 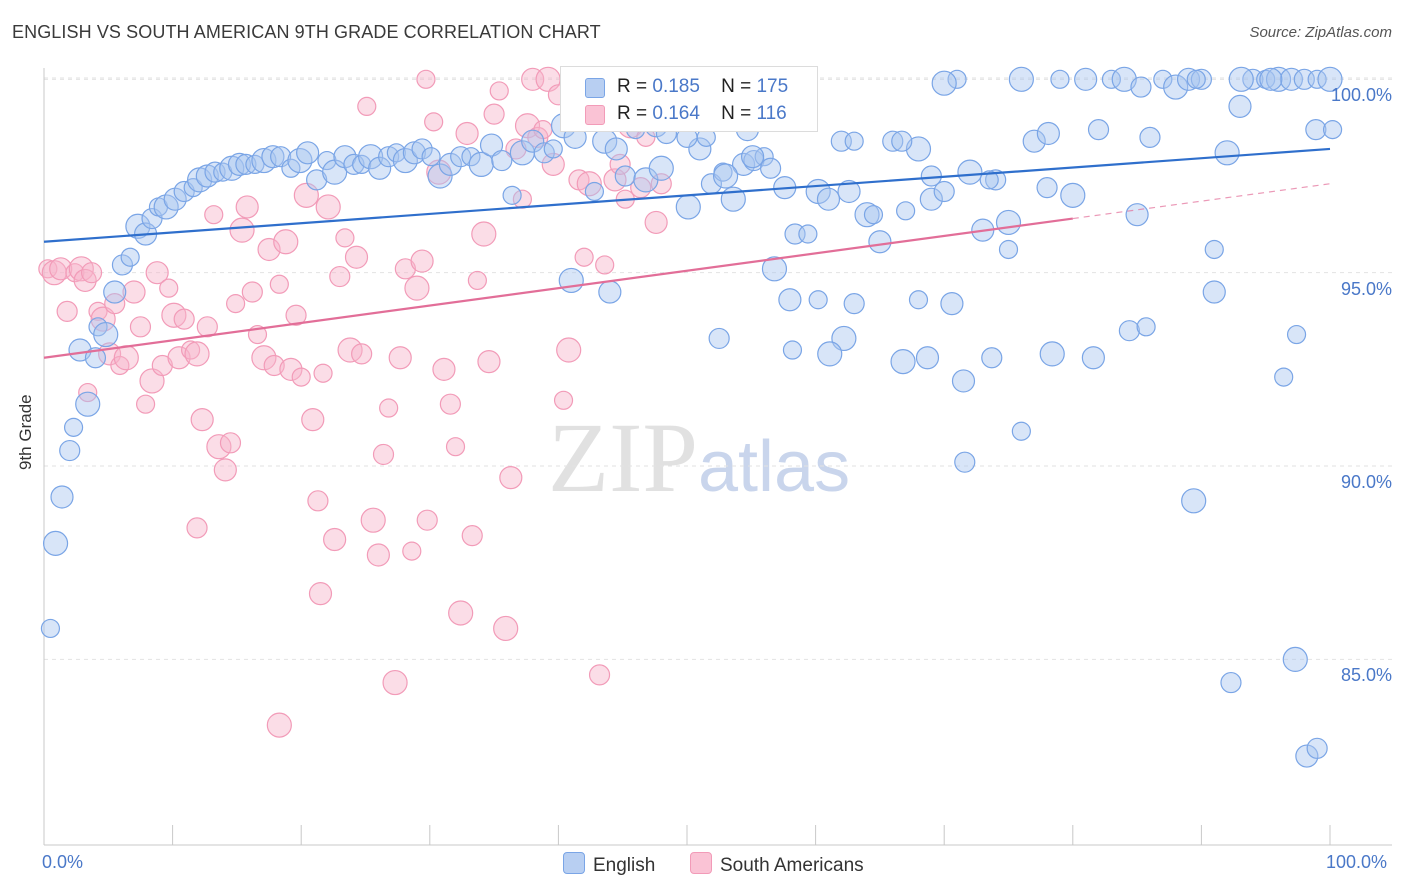 I want to click on x-tick-label-min: 0.0%, so click(x=63, y=862).